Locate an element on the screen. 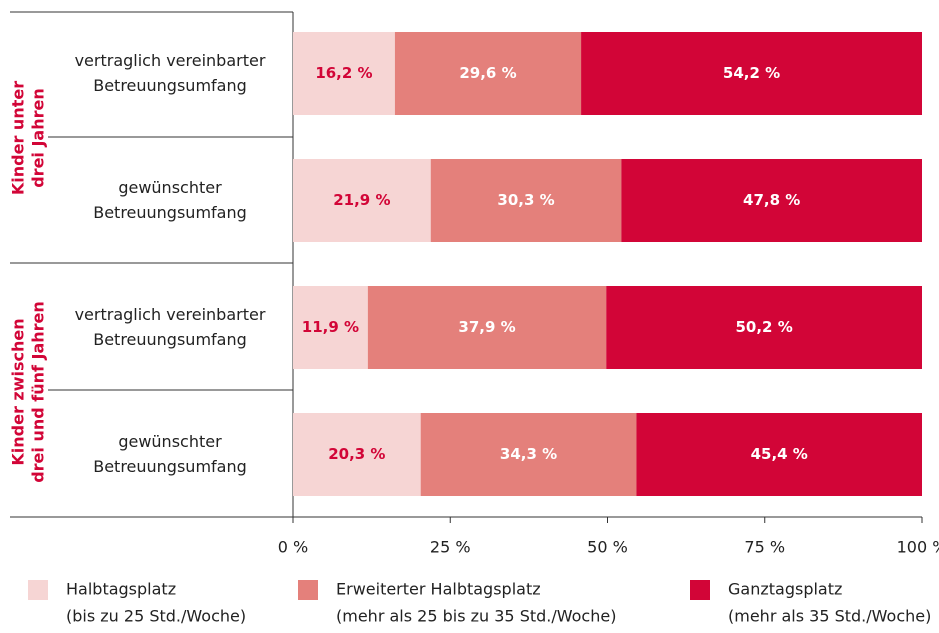 This screenshot has width=939, height=633. value-label: 16,2 % is located at coordinates (343, 73).